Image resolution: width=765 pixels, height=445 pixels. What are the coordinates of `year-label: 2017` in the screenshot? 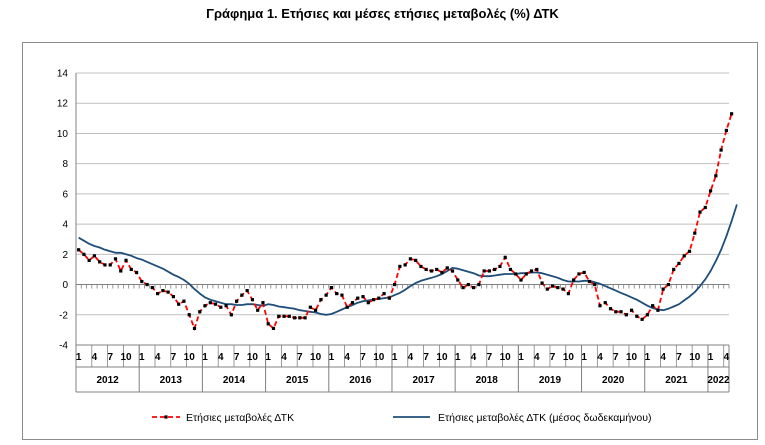 It's located at (423, 380).